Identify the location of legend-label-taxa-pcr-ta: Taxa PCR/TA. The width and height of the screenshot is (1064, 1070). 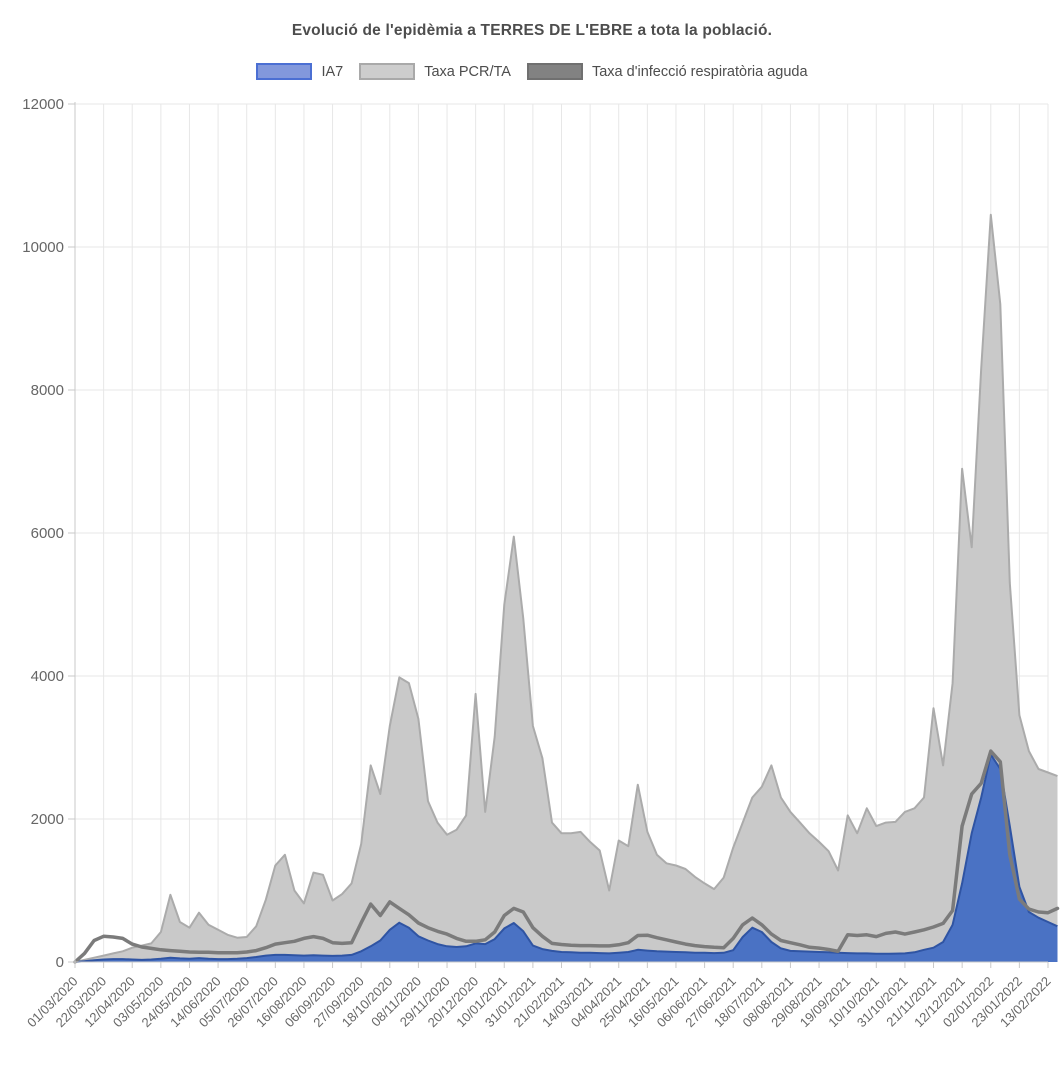
(467, 71).